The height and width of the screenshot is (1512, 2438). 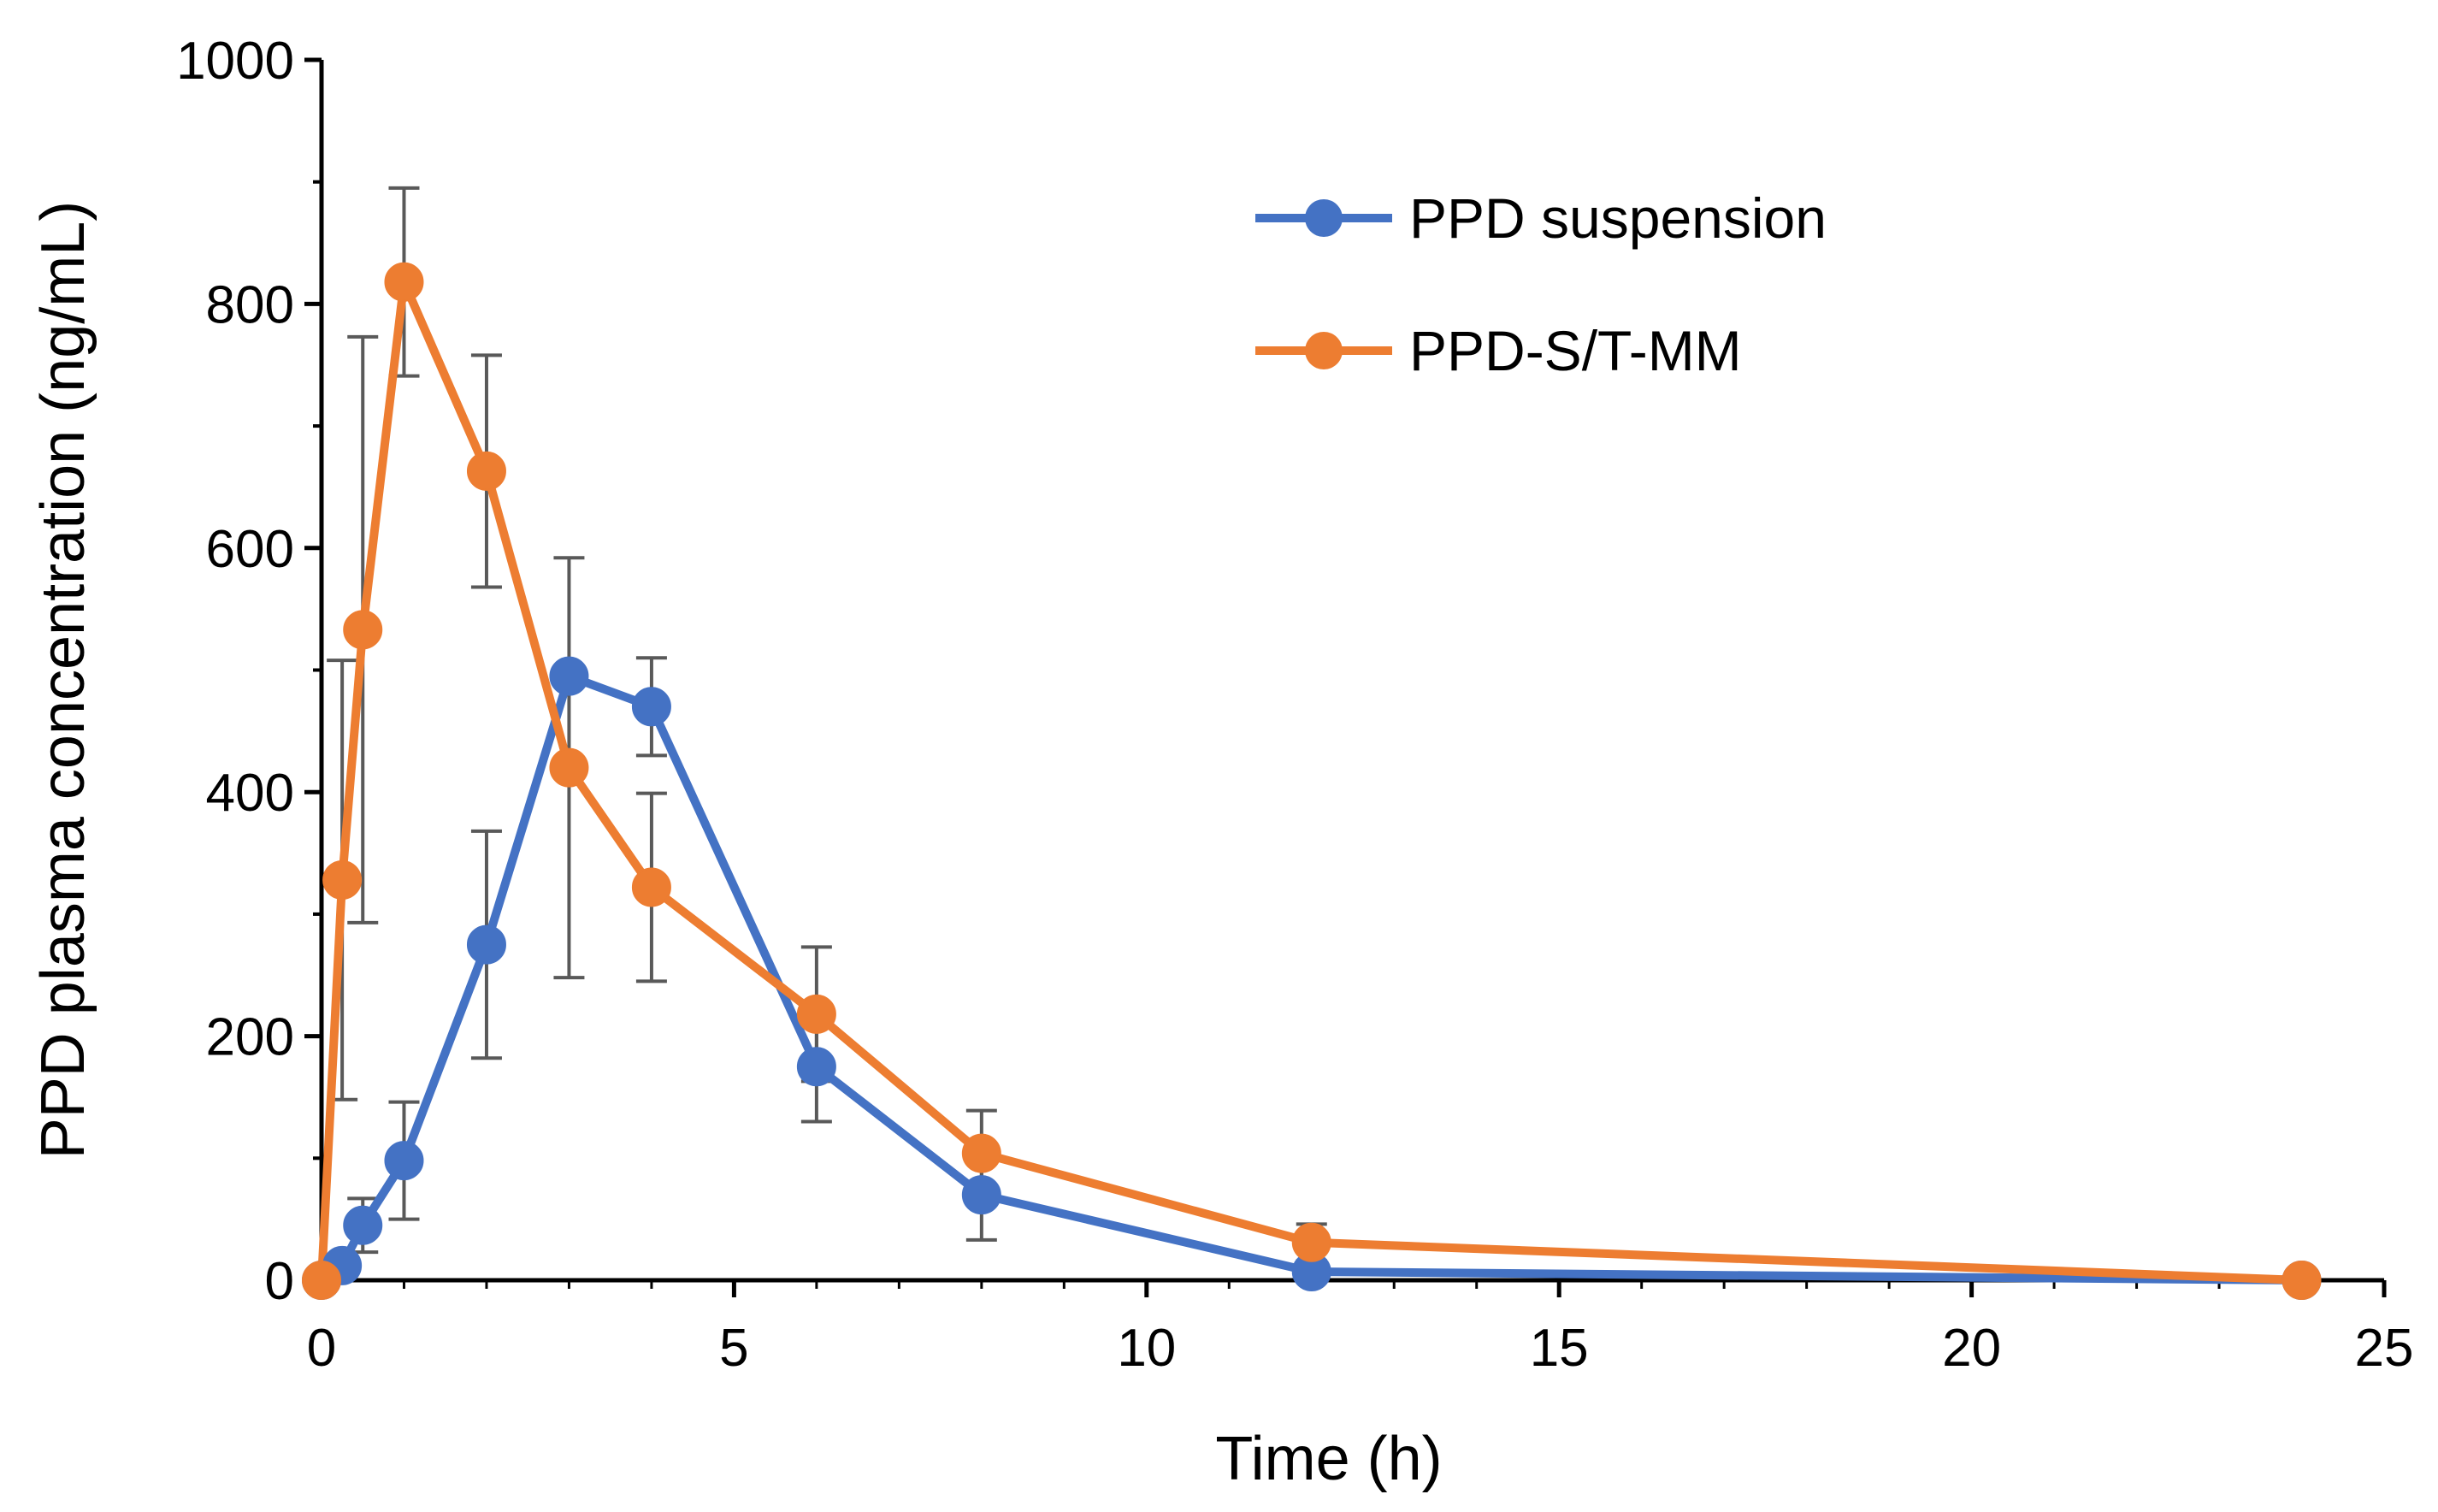 I want to click on x-tick-label: 25, so click(x=2384, y=1348).